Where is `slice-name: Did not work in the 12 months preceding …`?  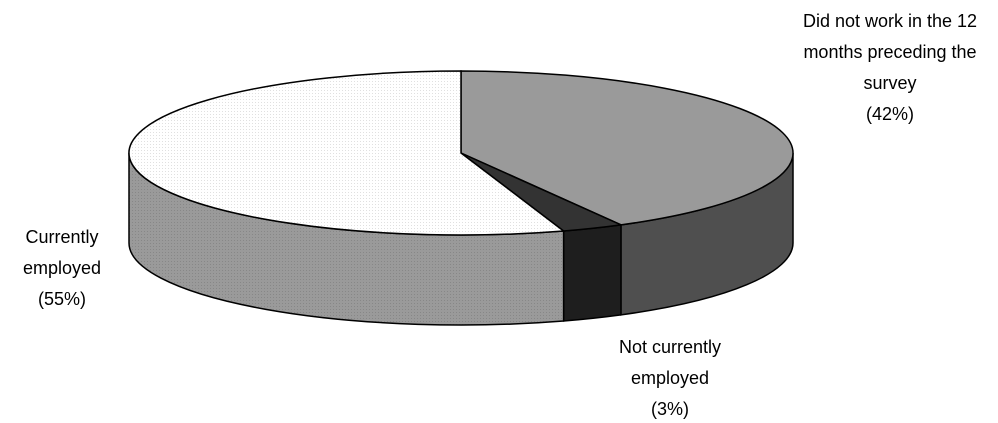
slice-name: Did not work in the 12 months preceding … is located at coordinates (890, 52).